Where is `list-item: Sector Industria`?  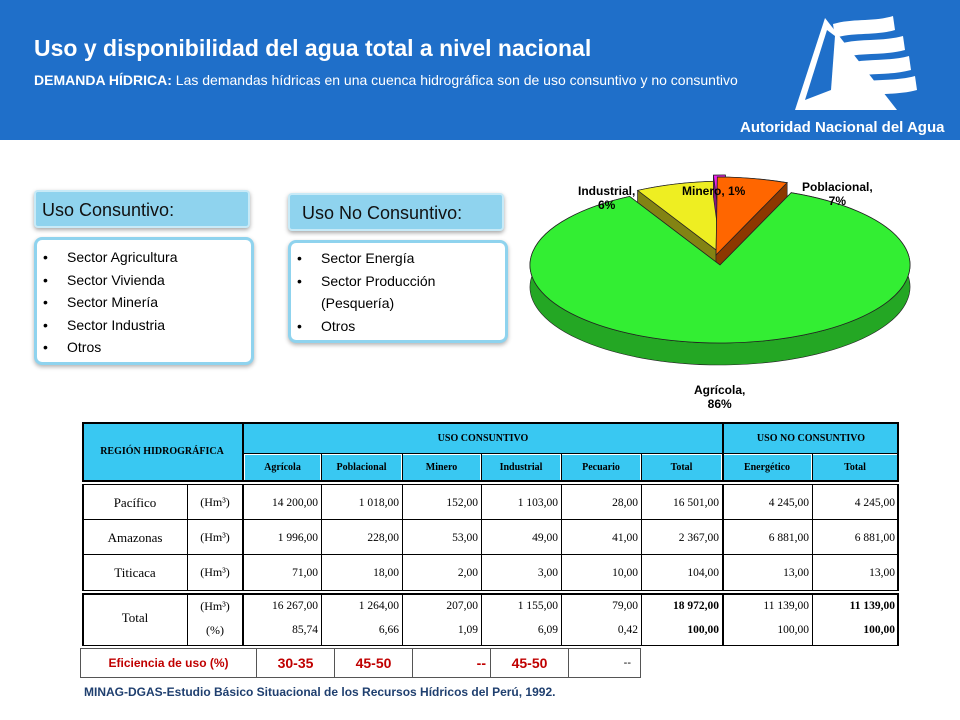 list-item: Sector Industria is located at coordinates (144, 325).